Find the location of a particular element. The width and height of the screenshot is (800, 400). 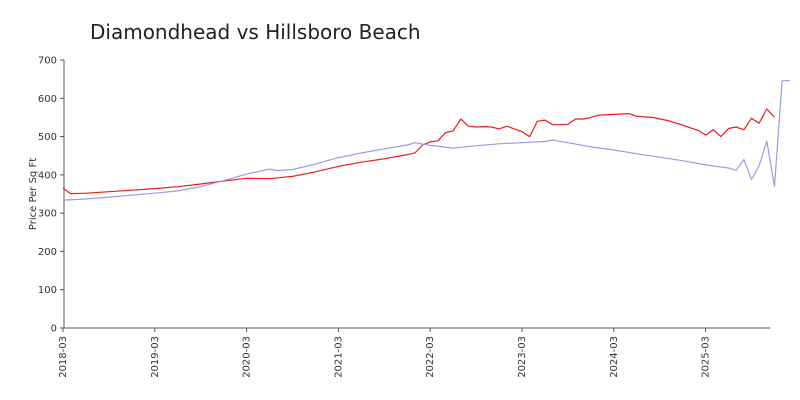

y-tick-label: 700 is located at coordinates (47, 61).